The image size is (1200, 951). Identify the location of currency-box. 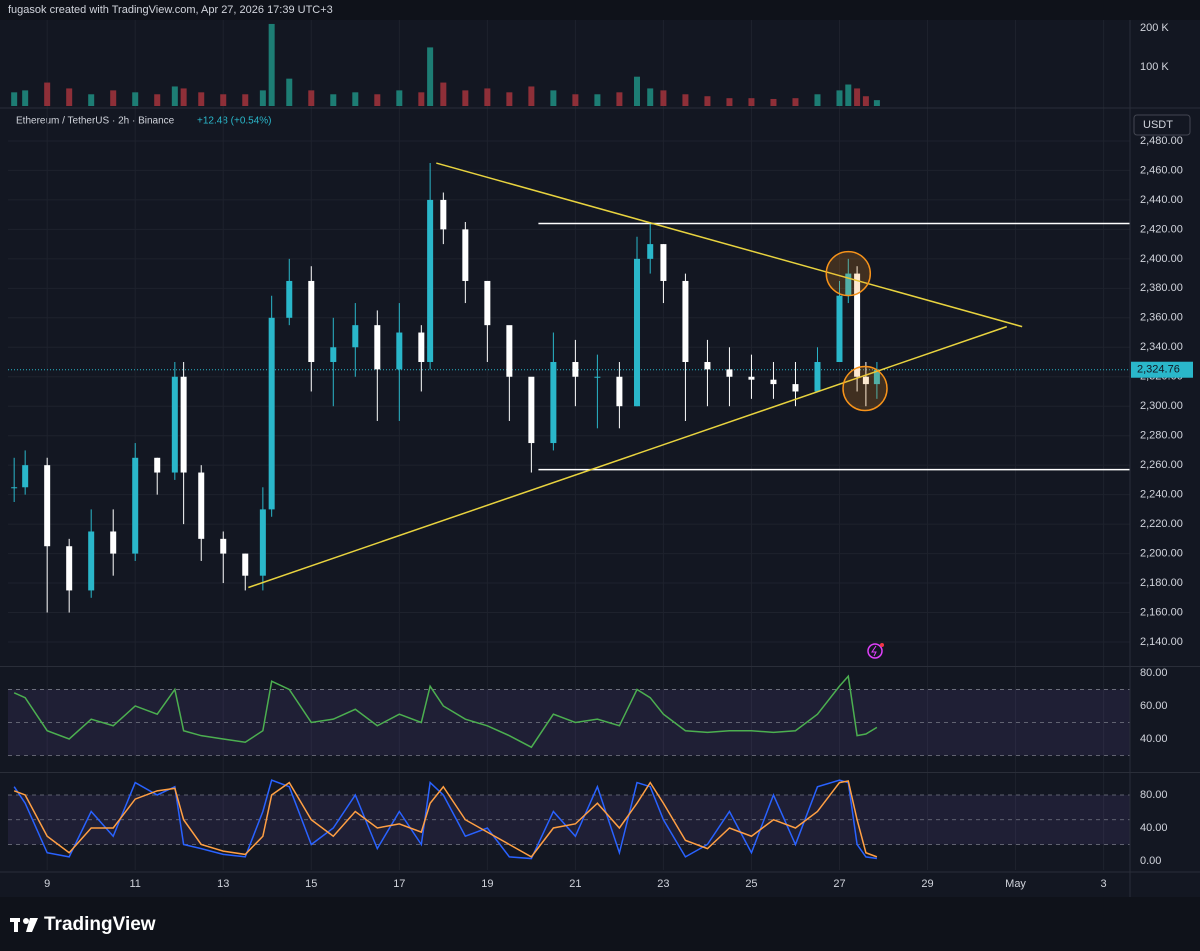
(1162, 125).